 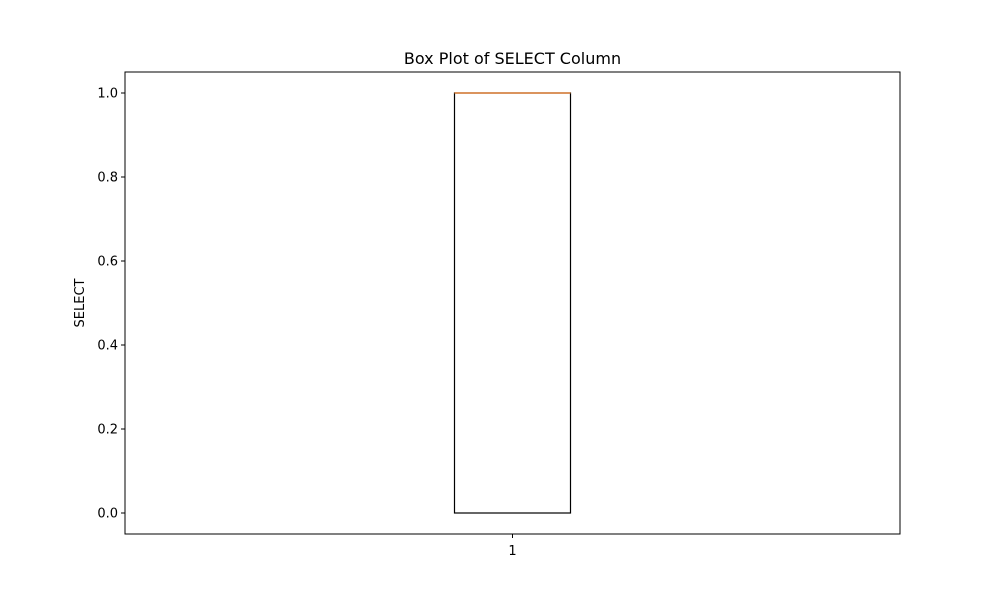 I want to click on chart-title: Box Plot of SELECT Column, so click(x=512, y=58).